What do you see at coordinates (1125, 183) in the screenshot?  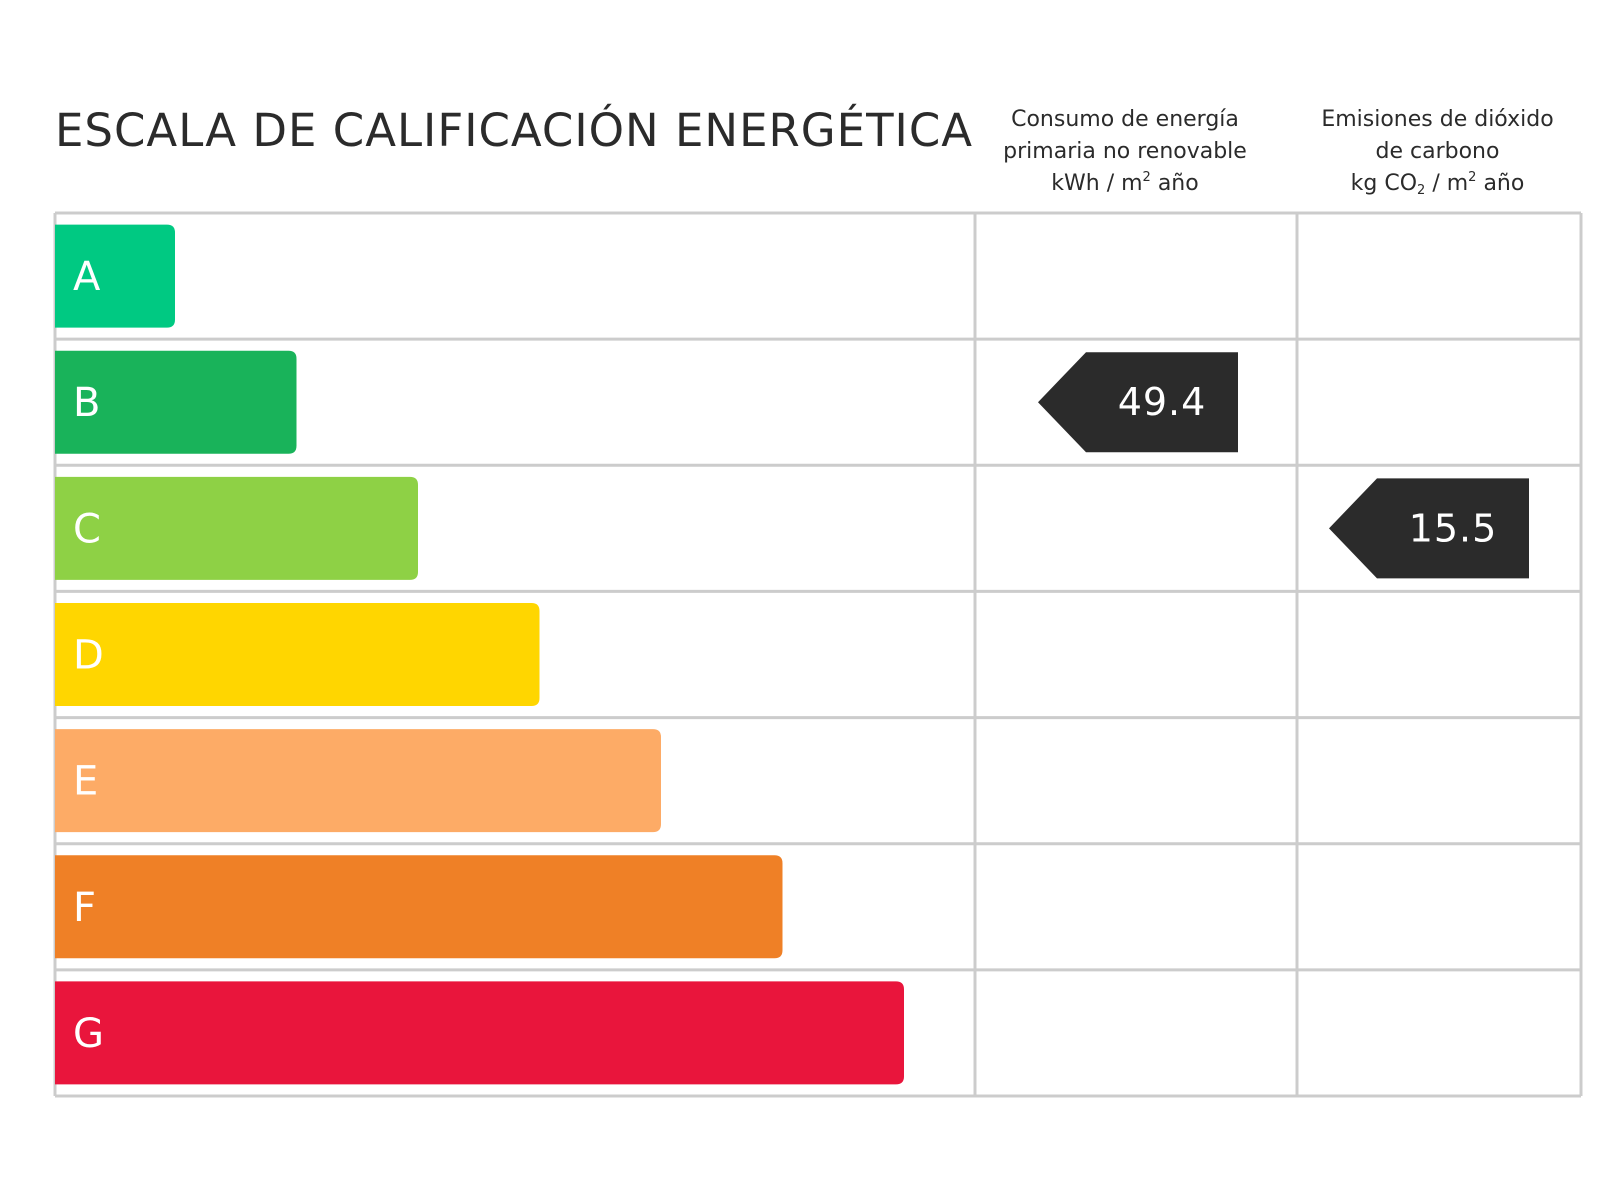 I see `energy-header-unit: kWh / m2 año` at bounding box center [1125, 183].